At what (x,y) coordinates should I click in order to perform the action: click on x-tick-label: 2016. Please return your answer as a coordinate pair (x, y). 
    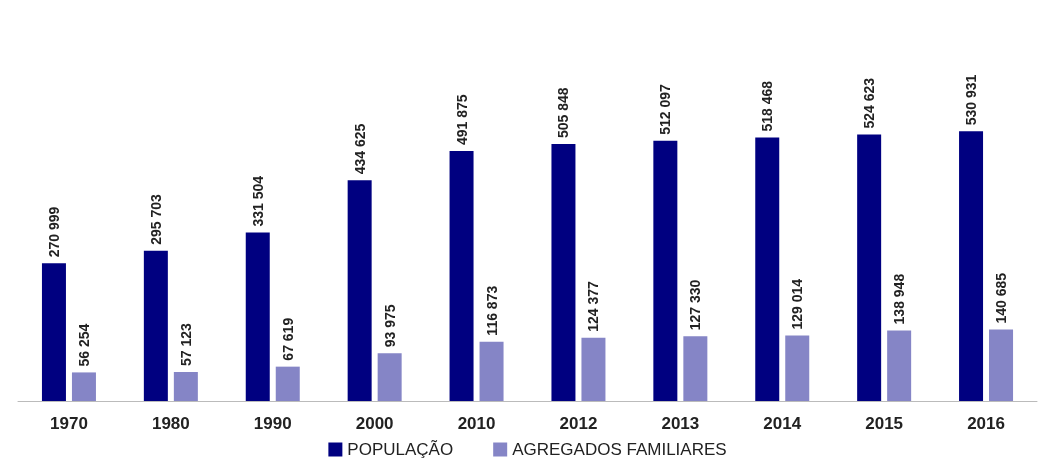
    Looking at the image, I should click on (986, 423).